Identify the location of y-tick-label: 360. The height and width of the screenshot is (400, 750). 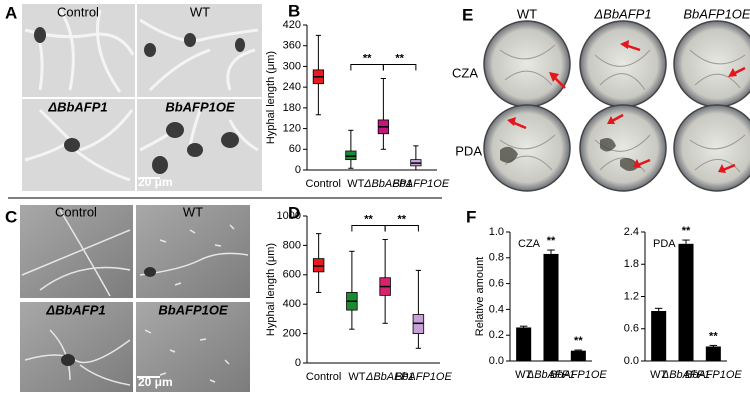
(292, 46).